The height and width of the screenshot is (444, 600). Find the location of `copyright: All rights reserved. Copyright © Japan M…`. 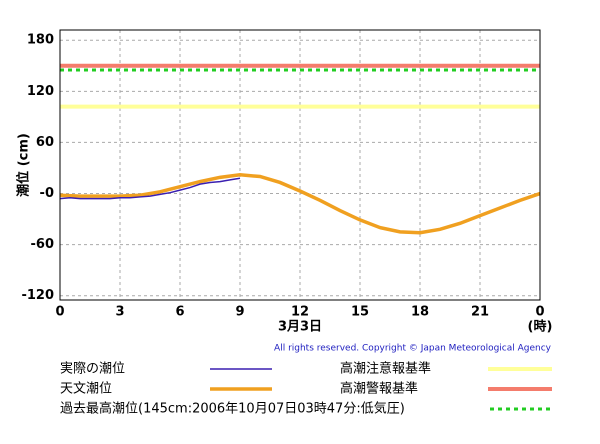

copyright: All rights reserved. Copyright © Japan M… is located at coordinates (413, 349).